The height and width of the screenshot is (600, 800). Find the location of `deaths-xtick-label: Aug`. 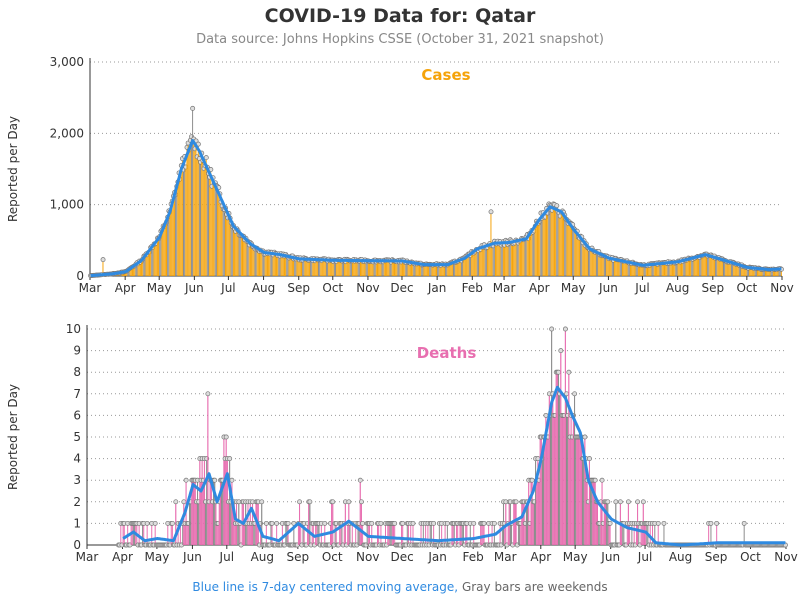

deaths-xtick-label: Aug is located at coordinates (262, 557).